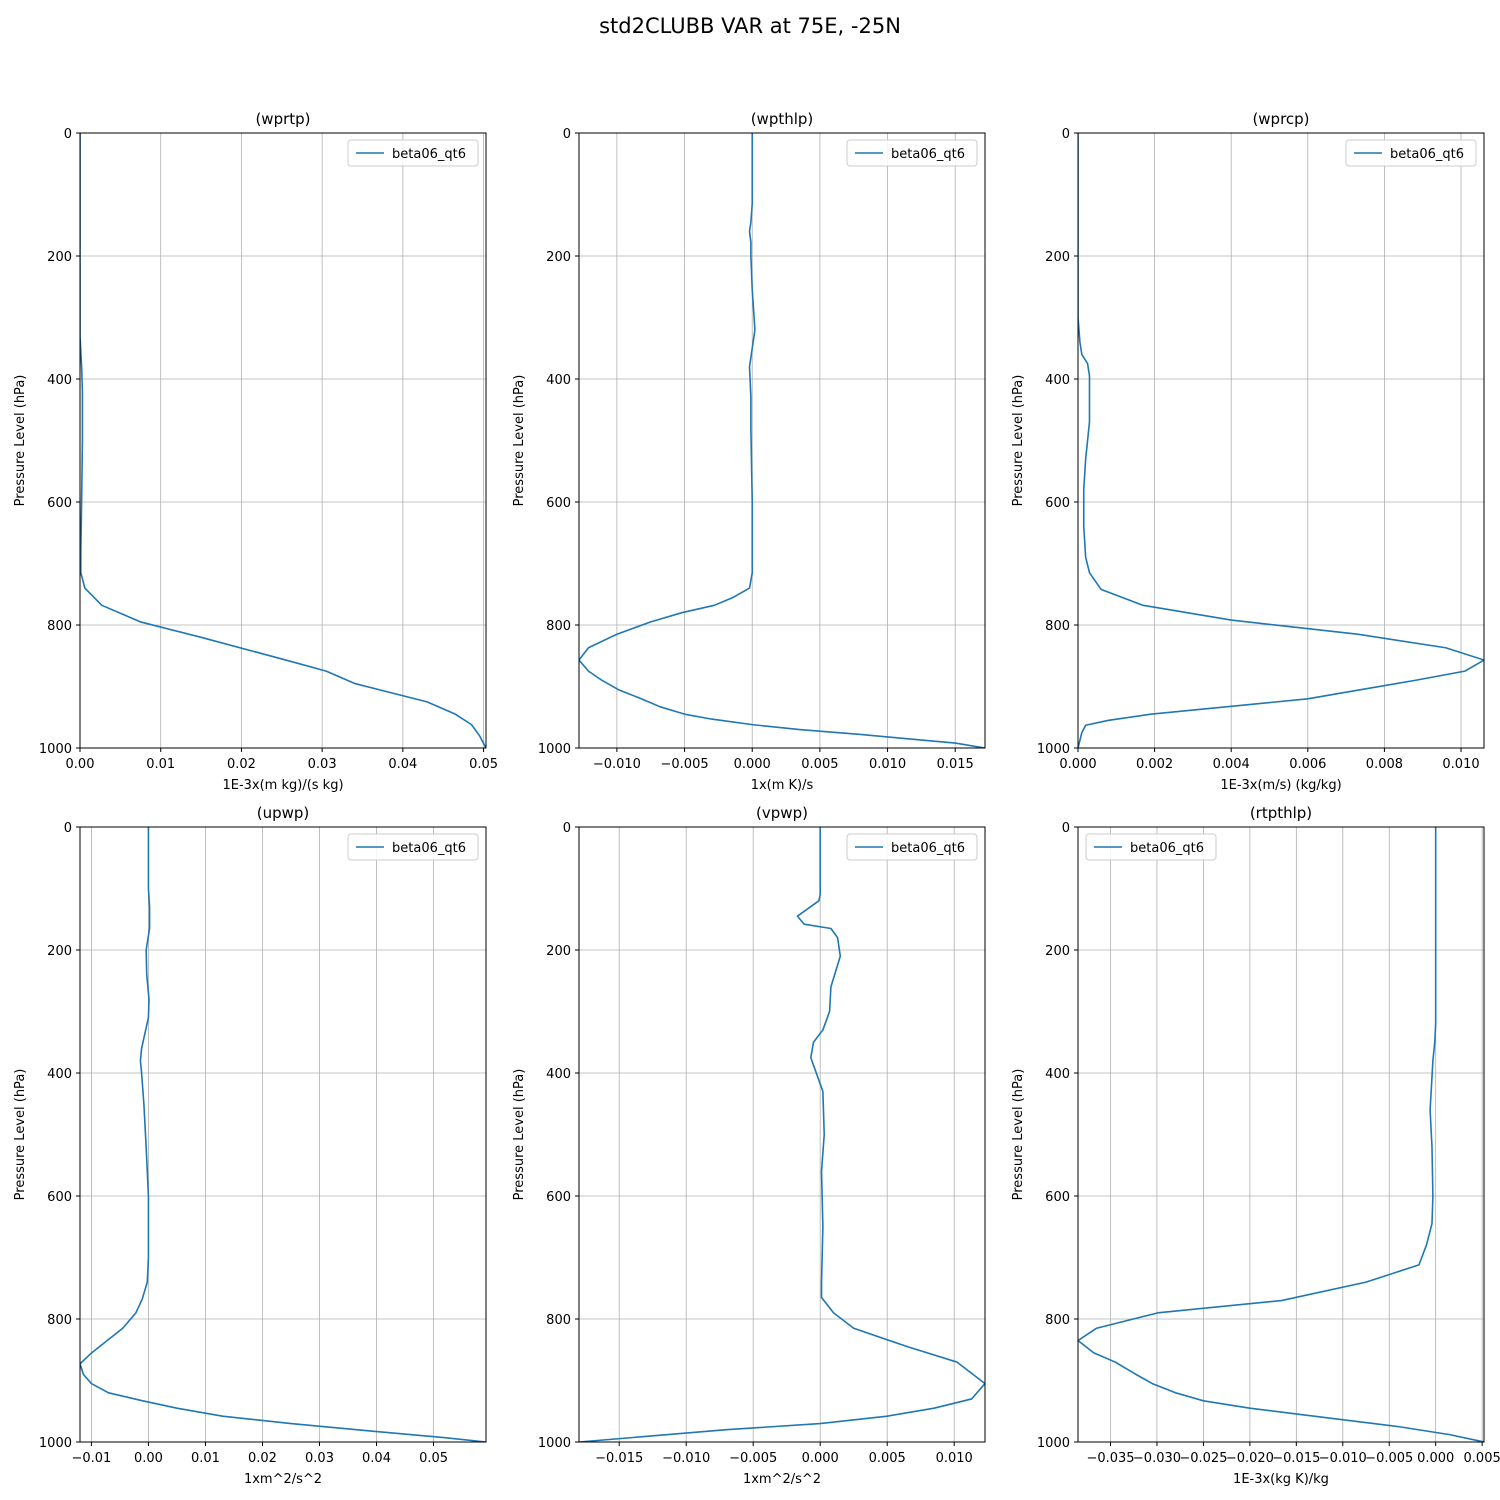 This screenshot has height=1500, width=1500. Describe the element at coordinates (283, 1479) in the screenshot. I see `x-axis-label: 1xm^2/s^2` at that location.